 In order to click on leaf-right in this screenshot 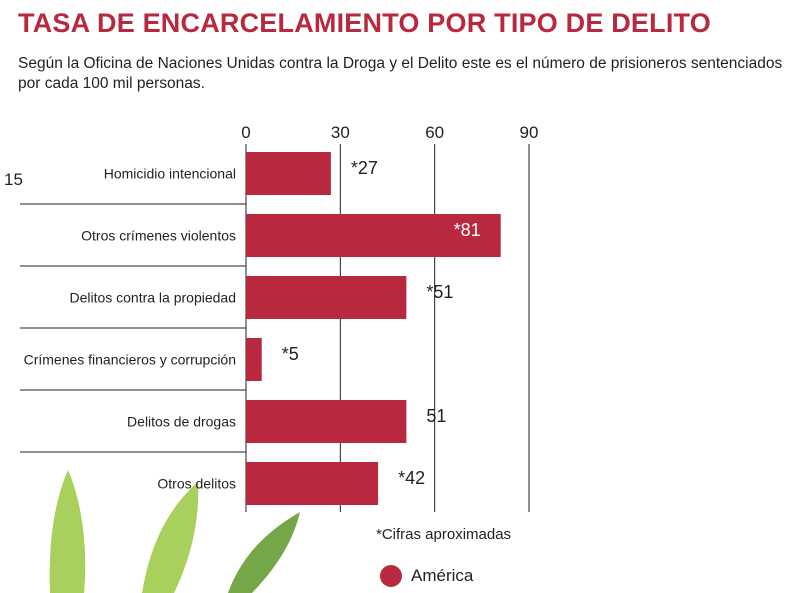, I will do `click(264, 552)`.